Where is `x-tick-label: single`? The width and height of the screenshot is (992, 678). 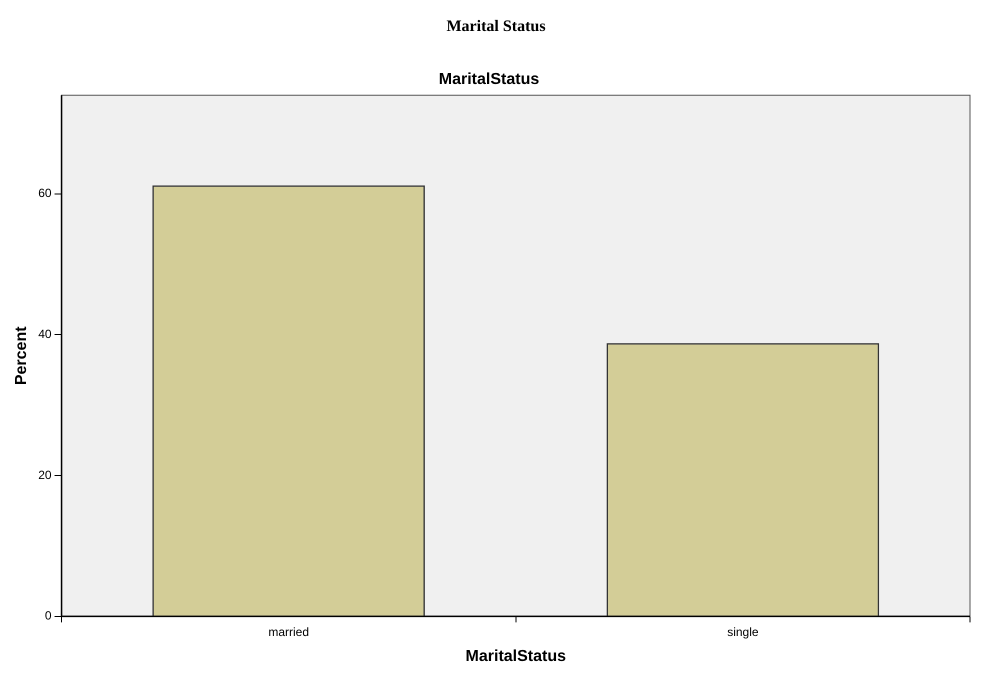 x-tick-label: single is located at coordinates (743, 631).